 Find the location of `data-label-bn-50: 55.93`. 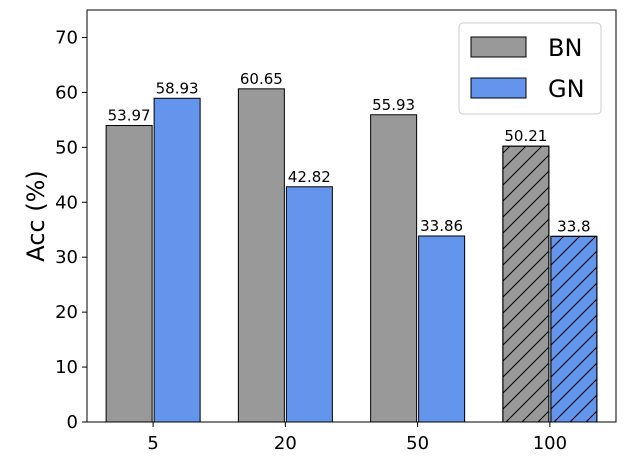

data-label-bn-50: 55.93 is located at coordinates (393, 105).